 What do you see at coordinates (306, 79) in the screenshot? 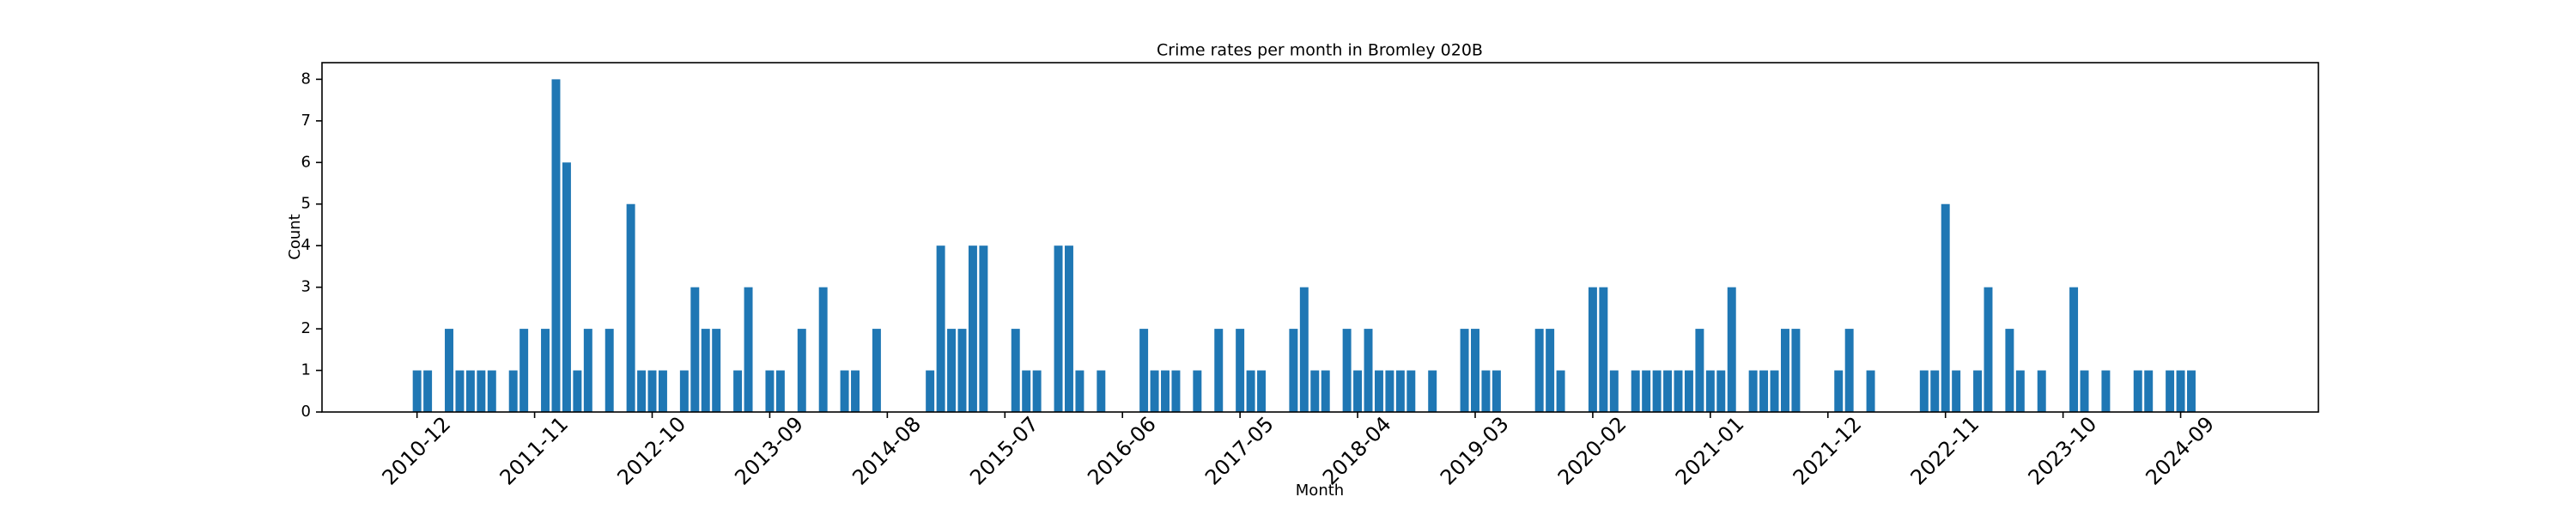
I see `y-tick-label: 8` at bounding box center [306, 79].